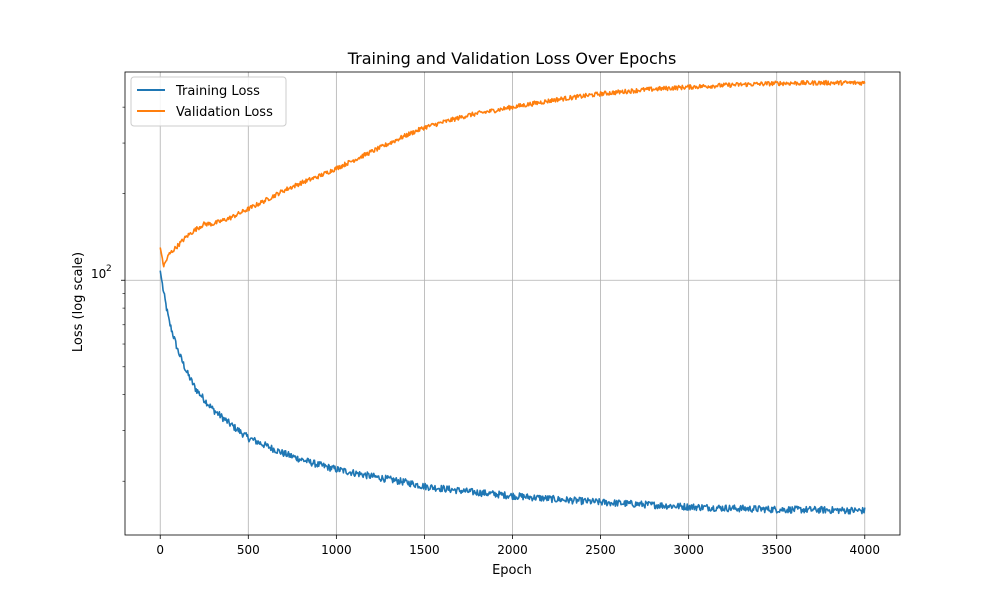 Image resolution: width=1000 pixels, height=600 pixels. I want to click on x-tick-label: 1000, so click(336, 550).